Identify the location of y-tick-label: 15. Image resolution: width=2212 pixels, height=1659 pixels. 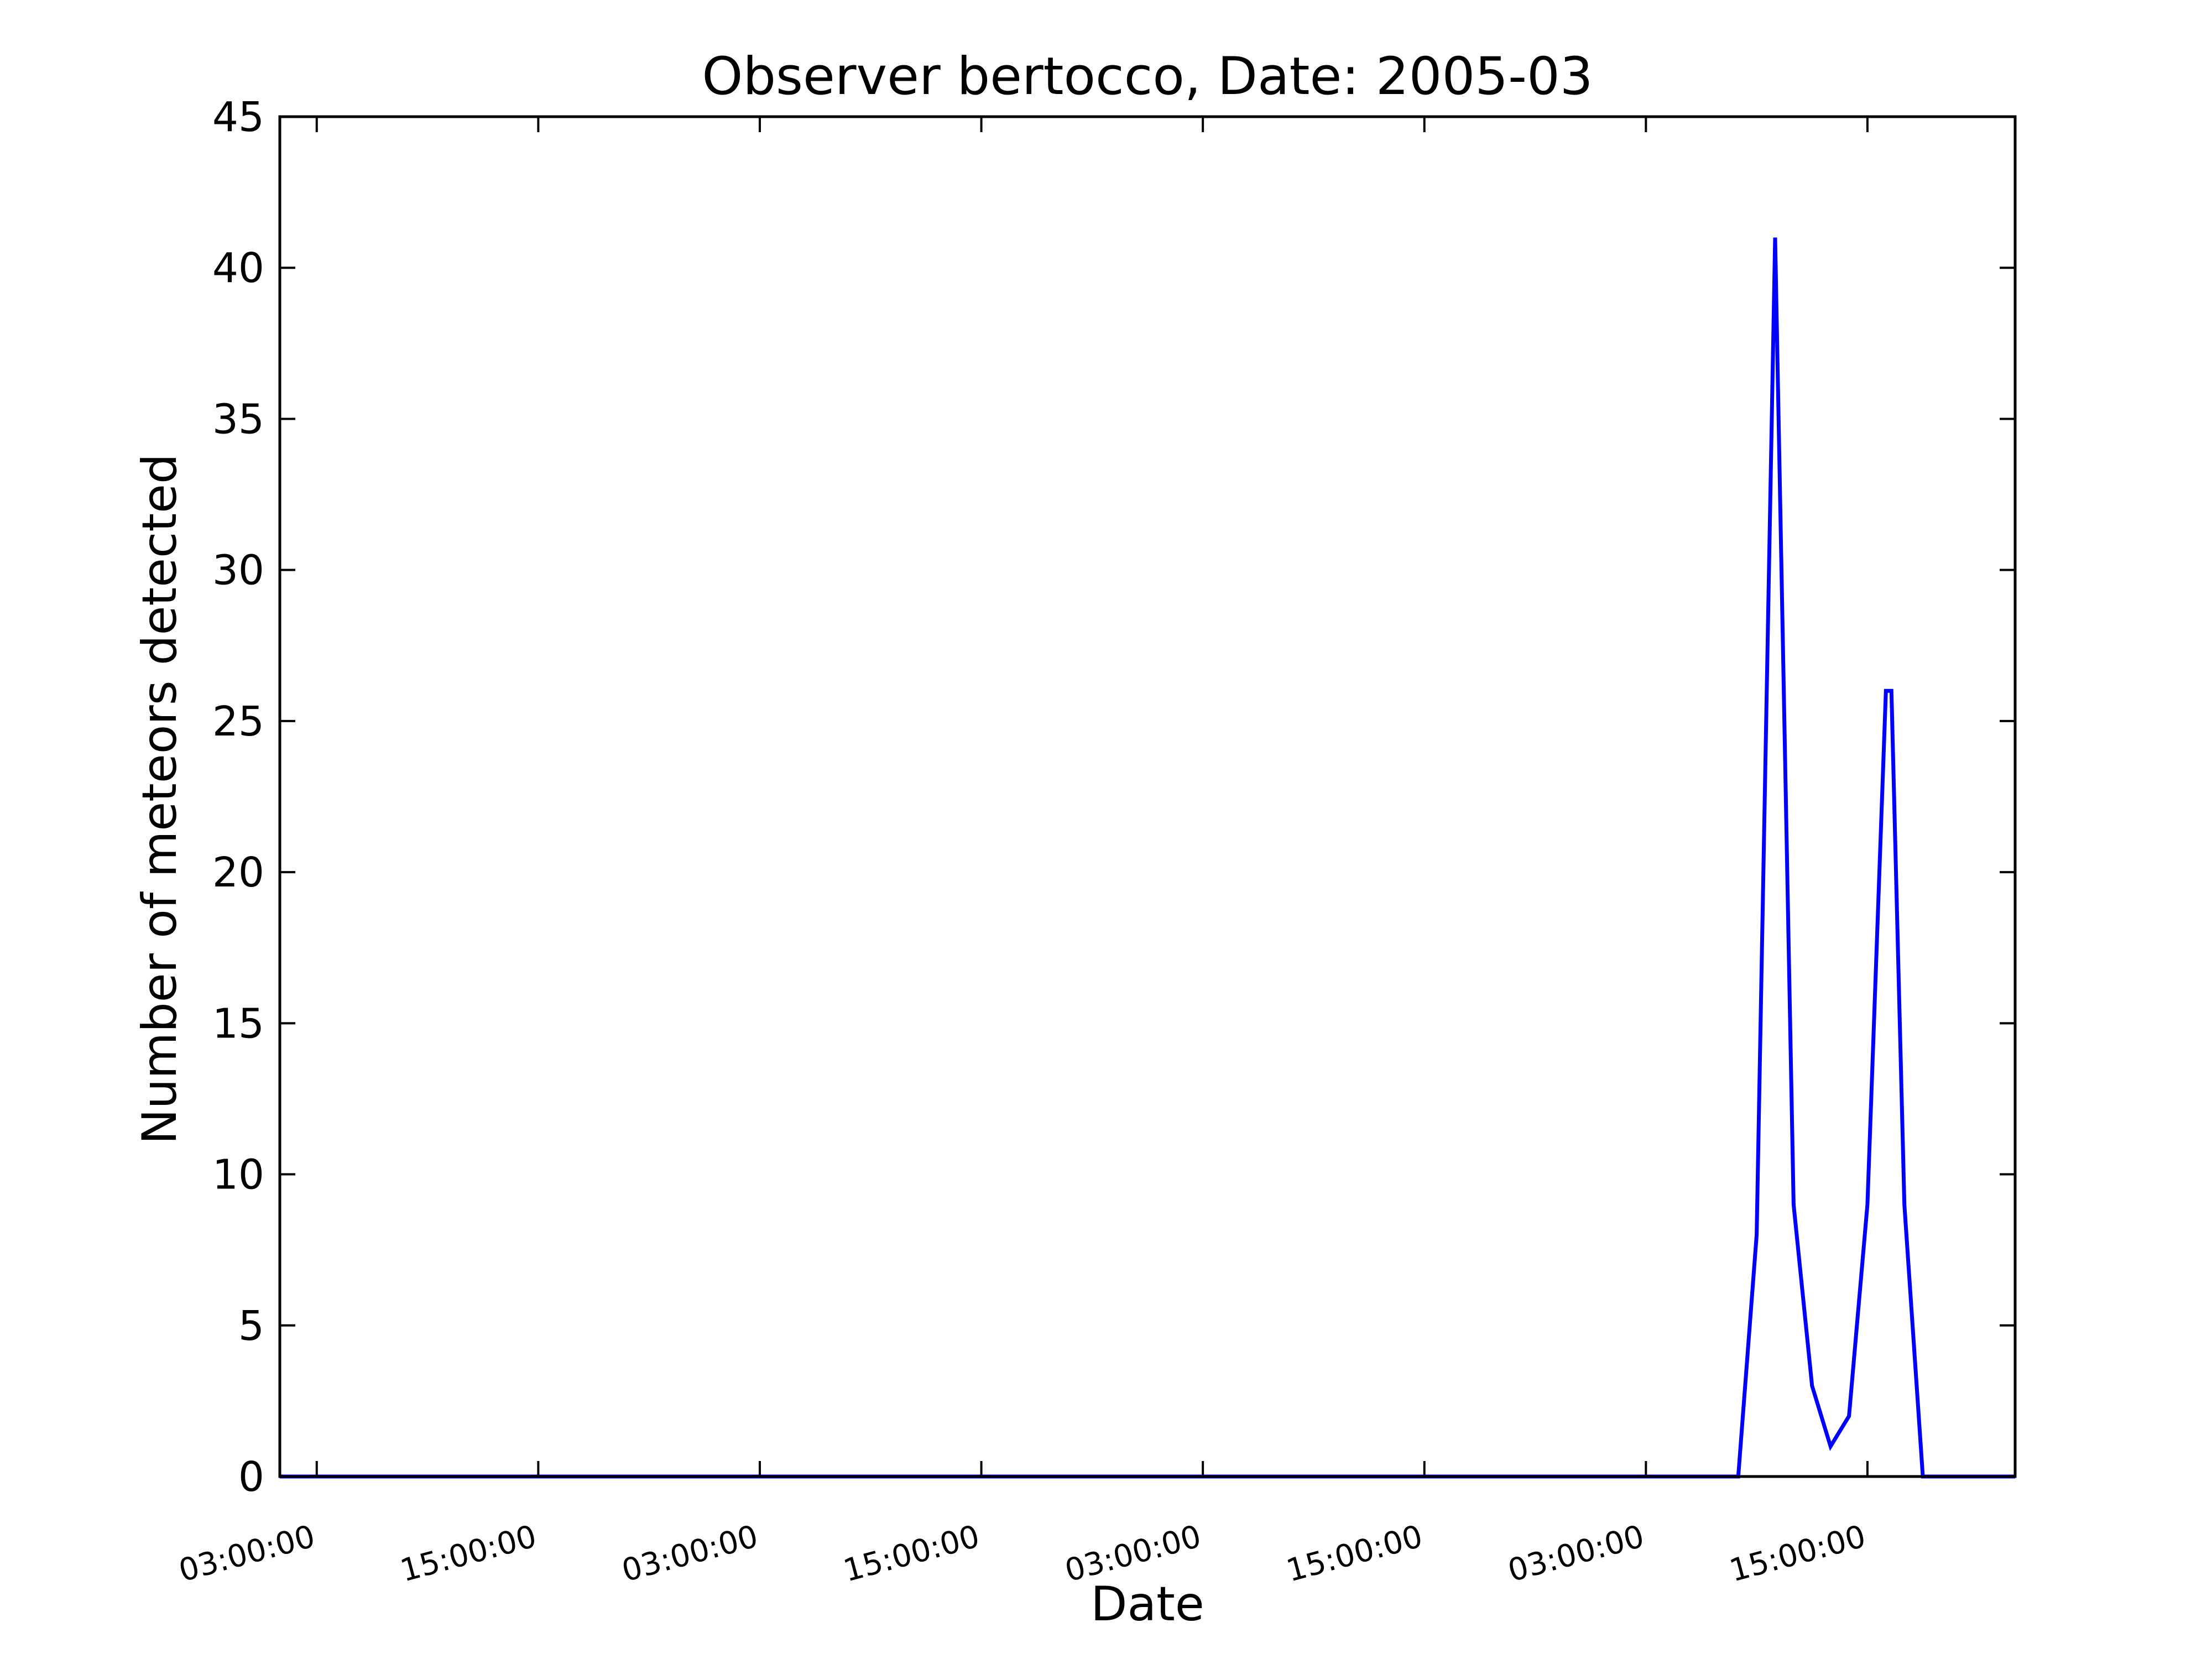
(238, 1024).